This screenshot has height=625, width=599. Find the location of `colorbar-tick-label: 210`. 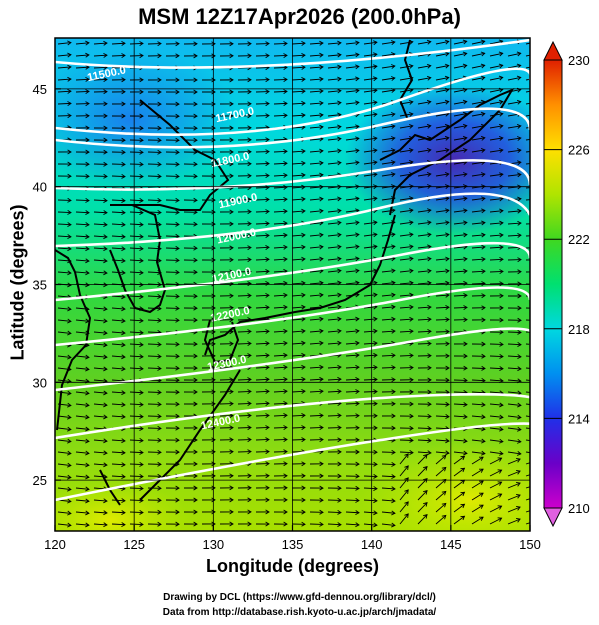

colorbar-tick-label: 210 is located at coordinates (579, 508).